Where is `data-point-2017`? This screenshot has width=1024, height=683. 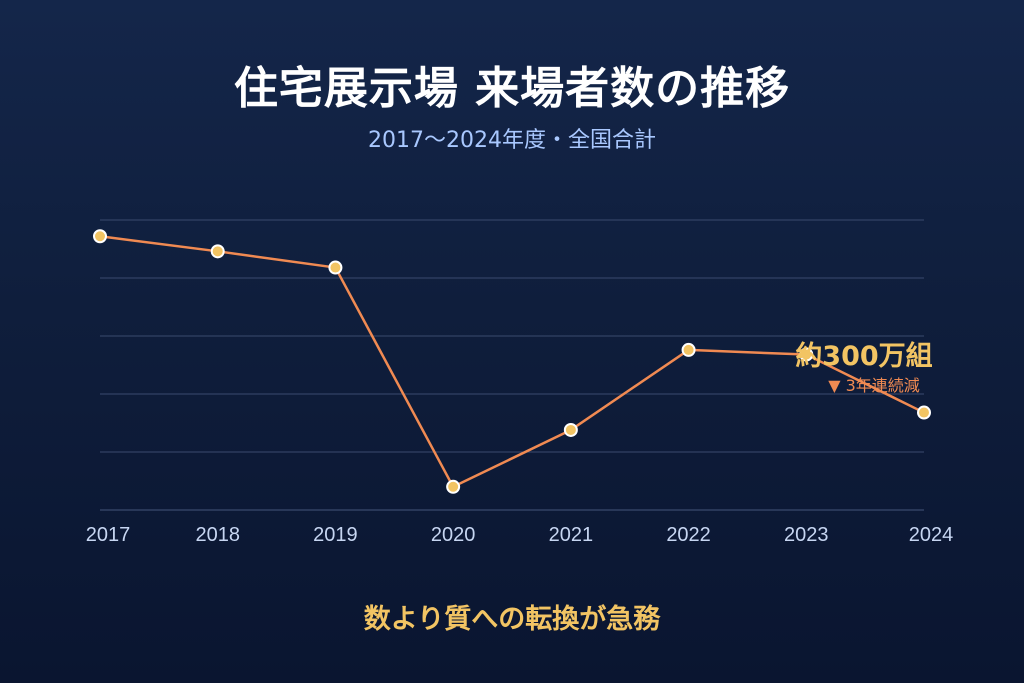
data-point-2017 is located at coordinates (100, 236).